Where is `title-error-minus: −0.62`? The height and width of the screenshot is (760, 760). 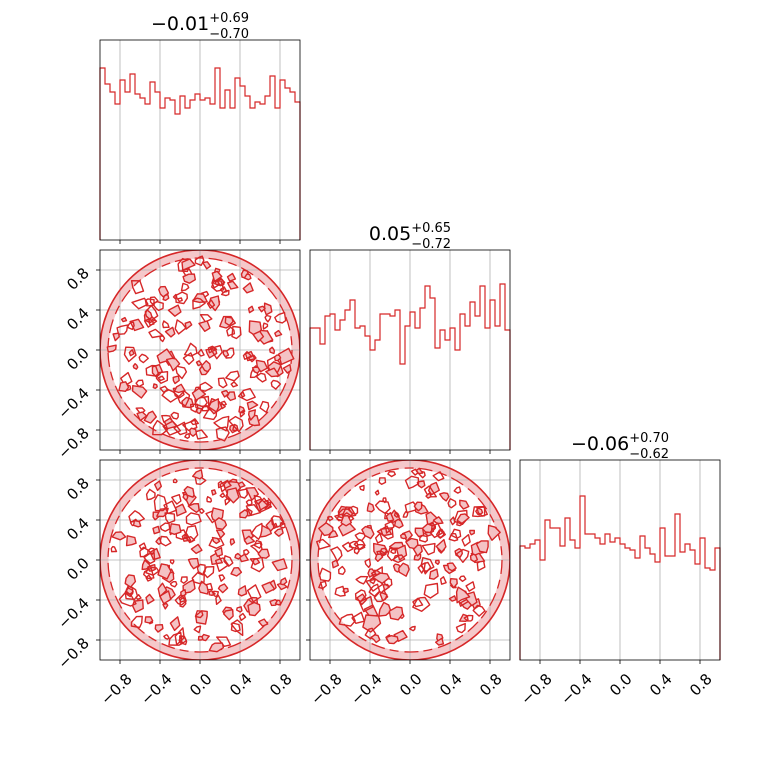
title-error-minus: −0.62 is located at coordinates (649, 454).